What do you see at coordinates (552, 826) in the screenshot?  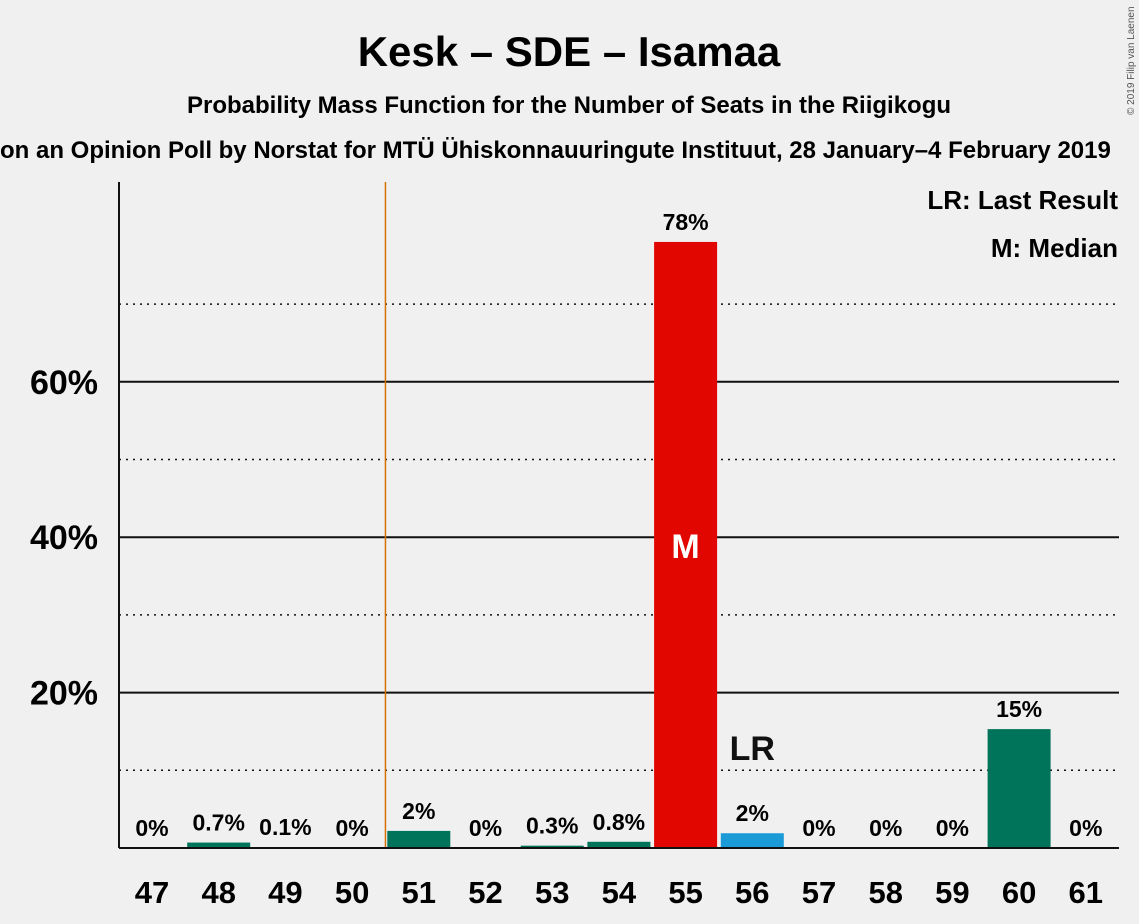 I see `bar-value-label: 0.3%` at bounding box center [552, 826].